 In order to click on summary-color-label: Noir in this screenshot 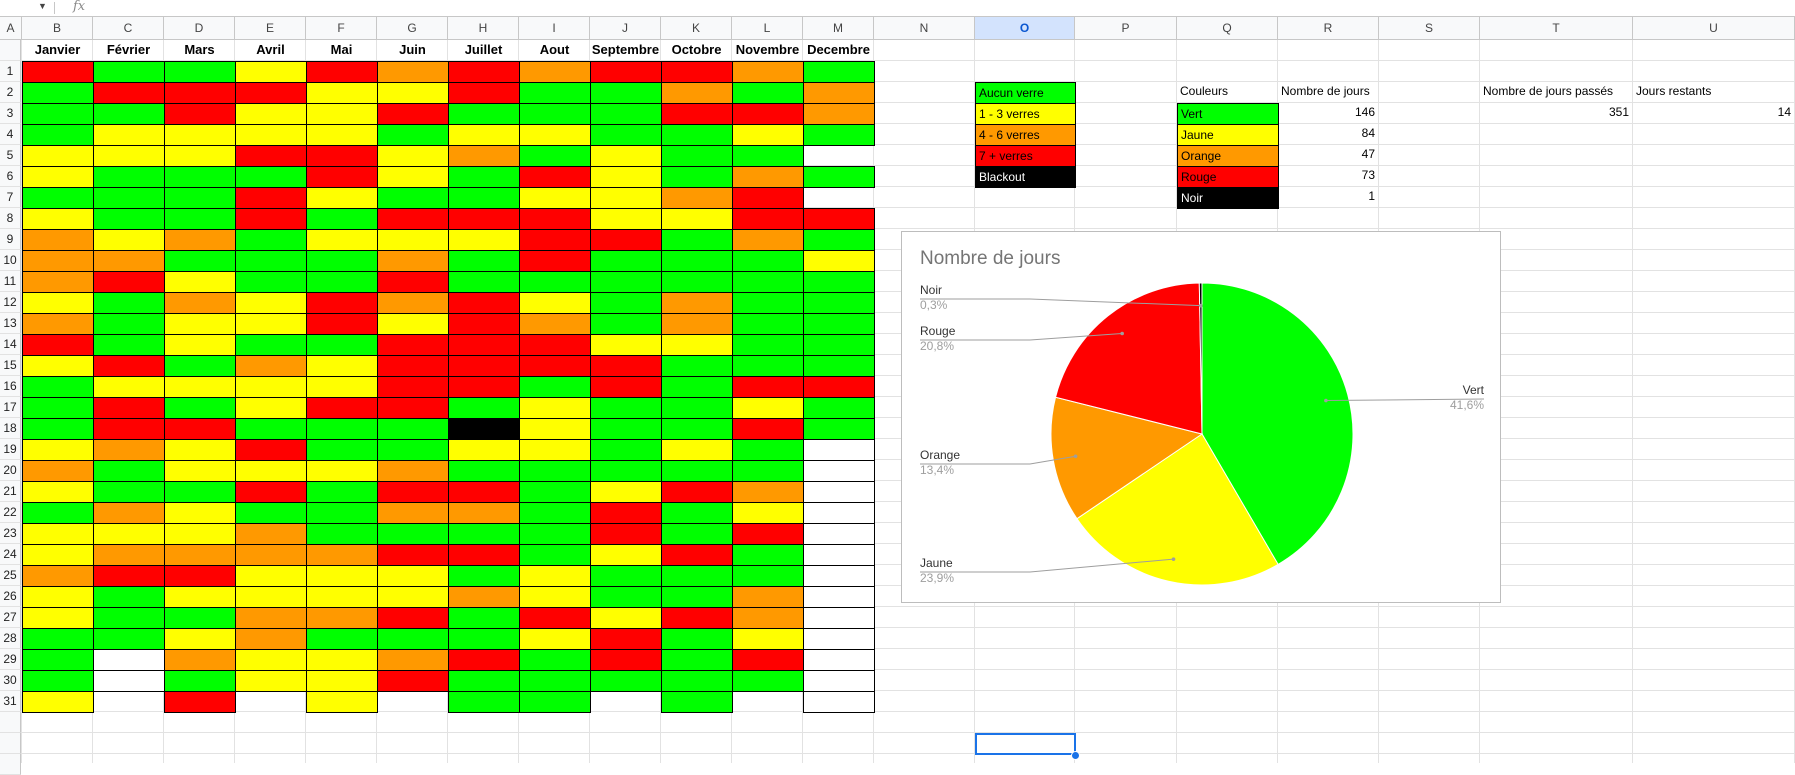, I will do `click(1228, 198)`.